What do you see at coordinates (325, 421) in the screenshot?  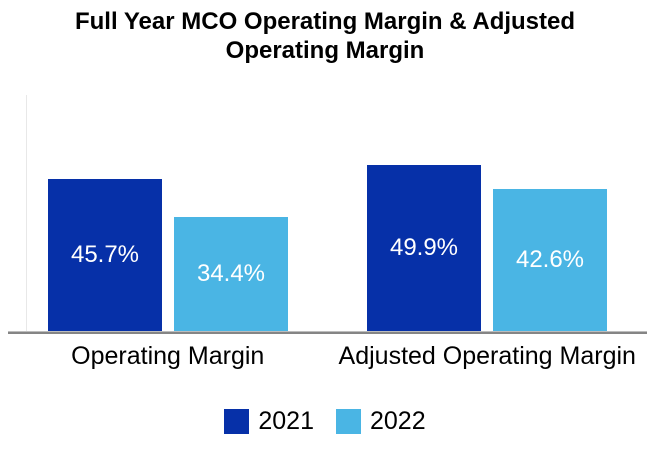 I see `legend: 2021 2022` at bounding box center [325, 421].